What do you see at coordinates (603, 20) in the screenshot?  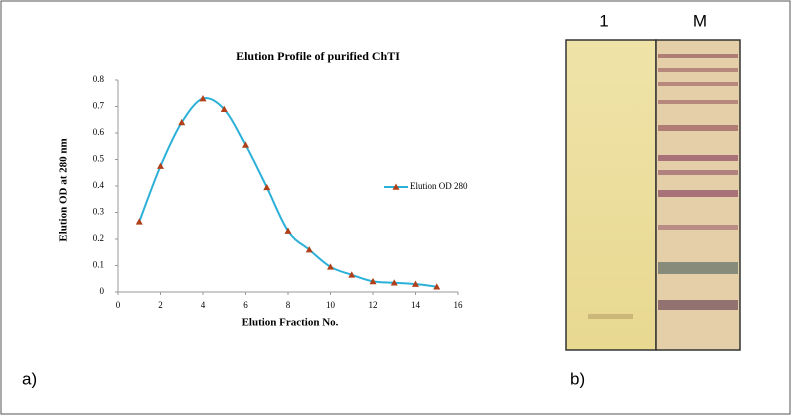 I see `lane-label: 1` at bounding box center [603, 20].